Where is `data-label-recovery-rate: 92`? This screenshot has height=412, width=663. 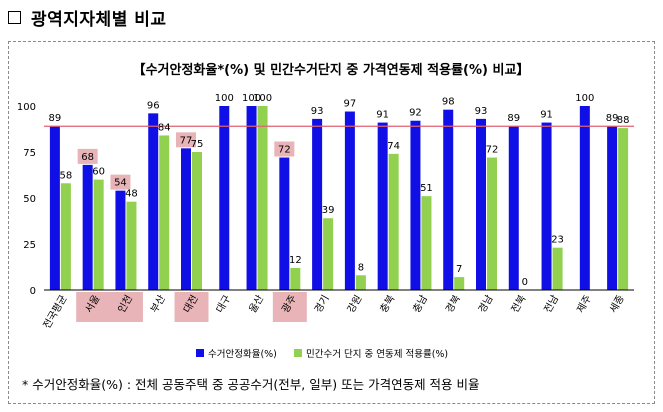
data-label-recovery-rate: 92 is located at coordinates (415, 113).